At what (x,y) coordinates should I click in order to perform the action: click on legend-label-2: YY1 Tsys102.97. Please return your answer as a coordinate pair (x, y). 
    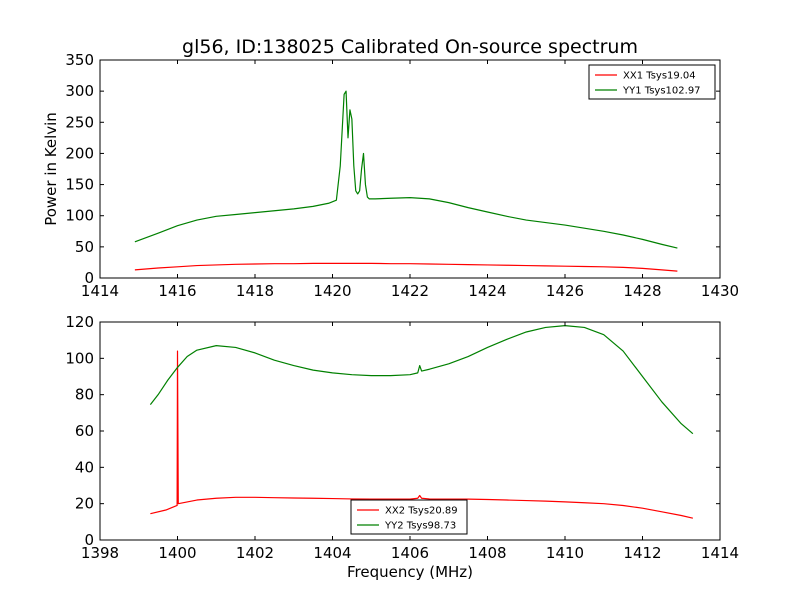
    Looking at the image, I should click on (661, 91).